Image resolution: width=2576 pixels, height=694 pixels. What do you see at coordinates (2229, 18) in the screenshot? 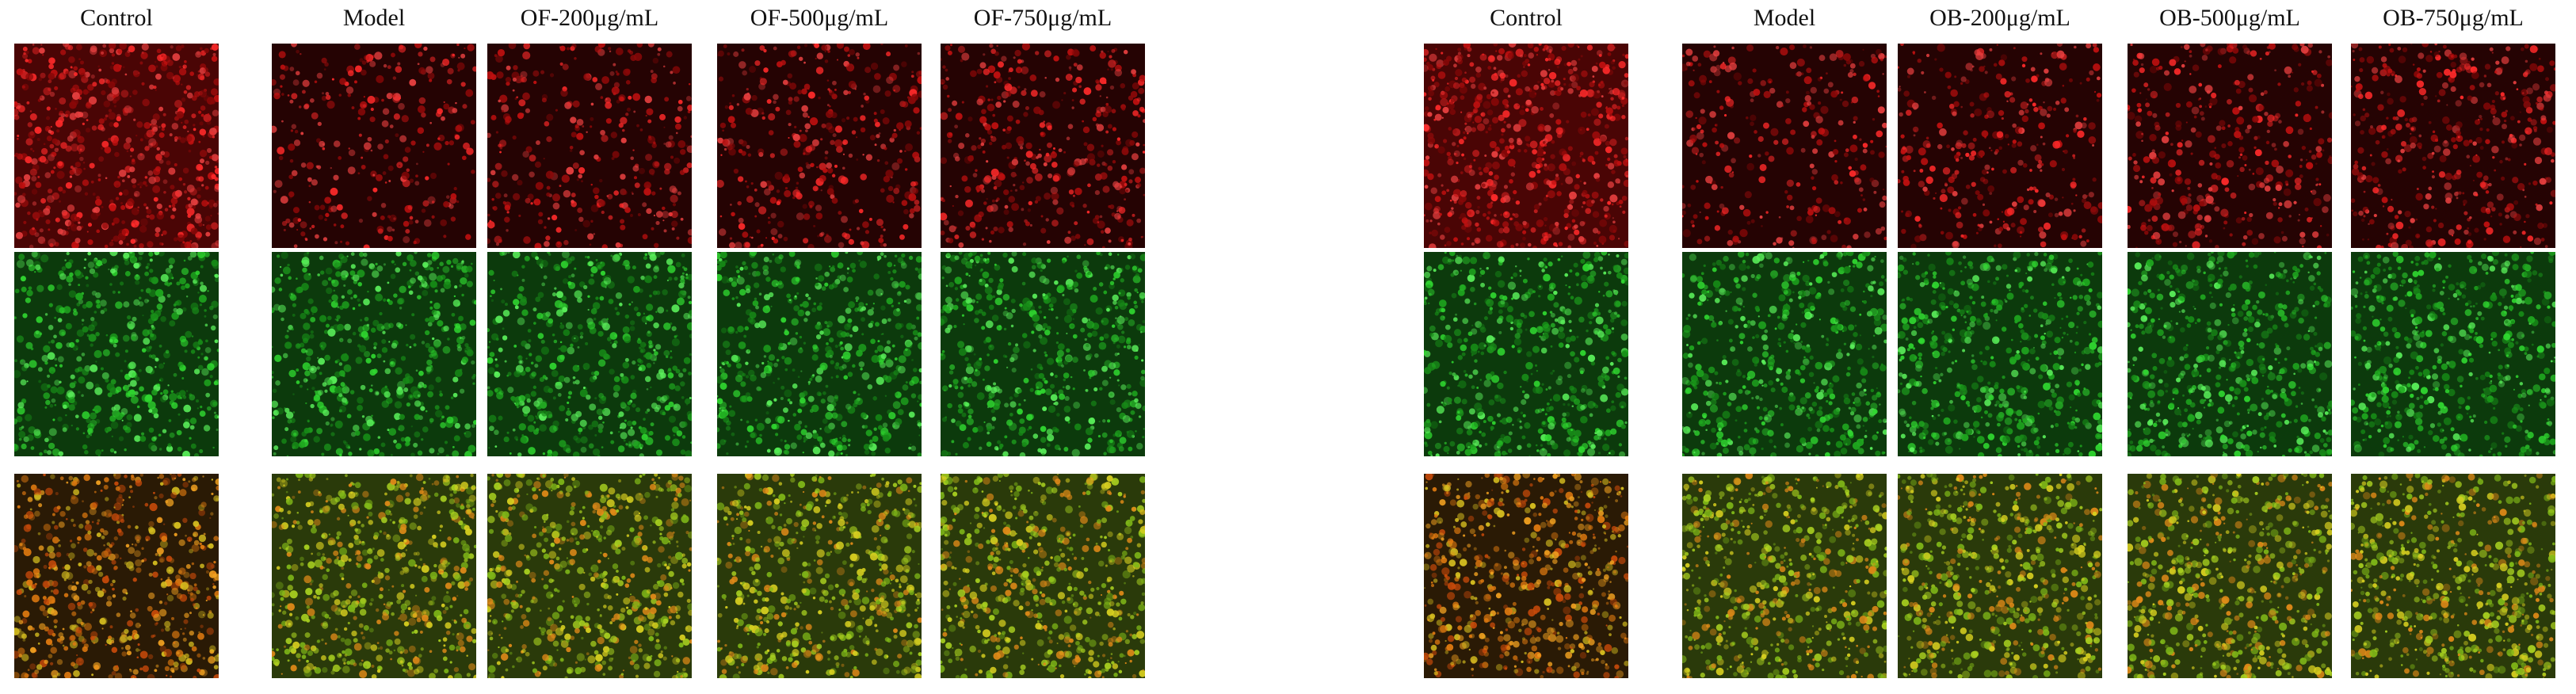
I see `column-label: OB-500μg/mL` at bounding box center [2229, 18].